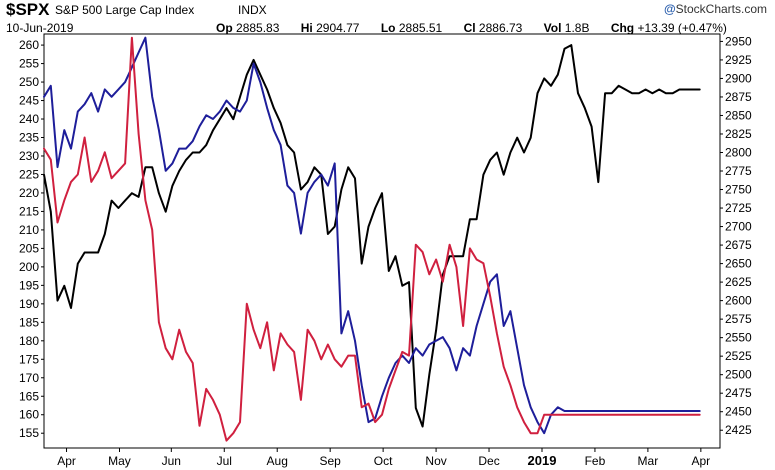  I want to click on x-tick-label: May, so click(119, 461).